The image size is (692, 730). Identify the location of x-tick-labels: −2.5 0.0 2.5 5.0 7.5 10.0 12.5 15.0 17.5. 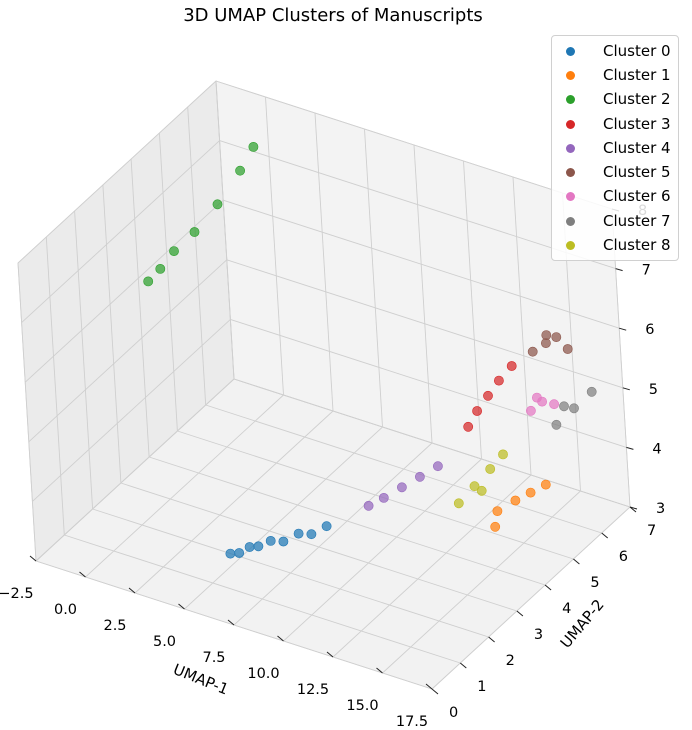
(214, 658).